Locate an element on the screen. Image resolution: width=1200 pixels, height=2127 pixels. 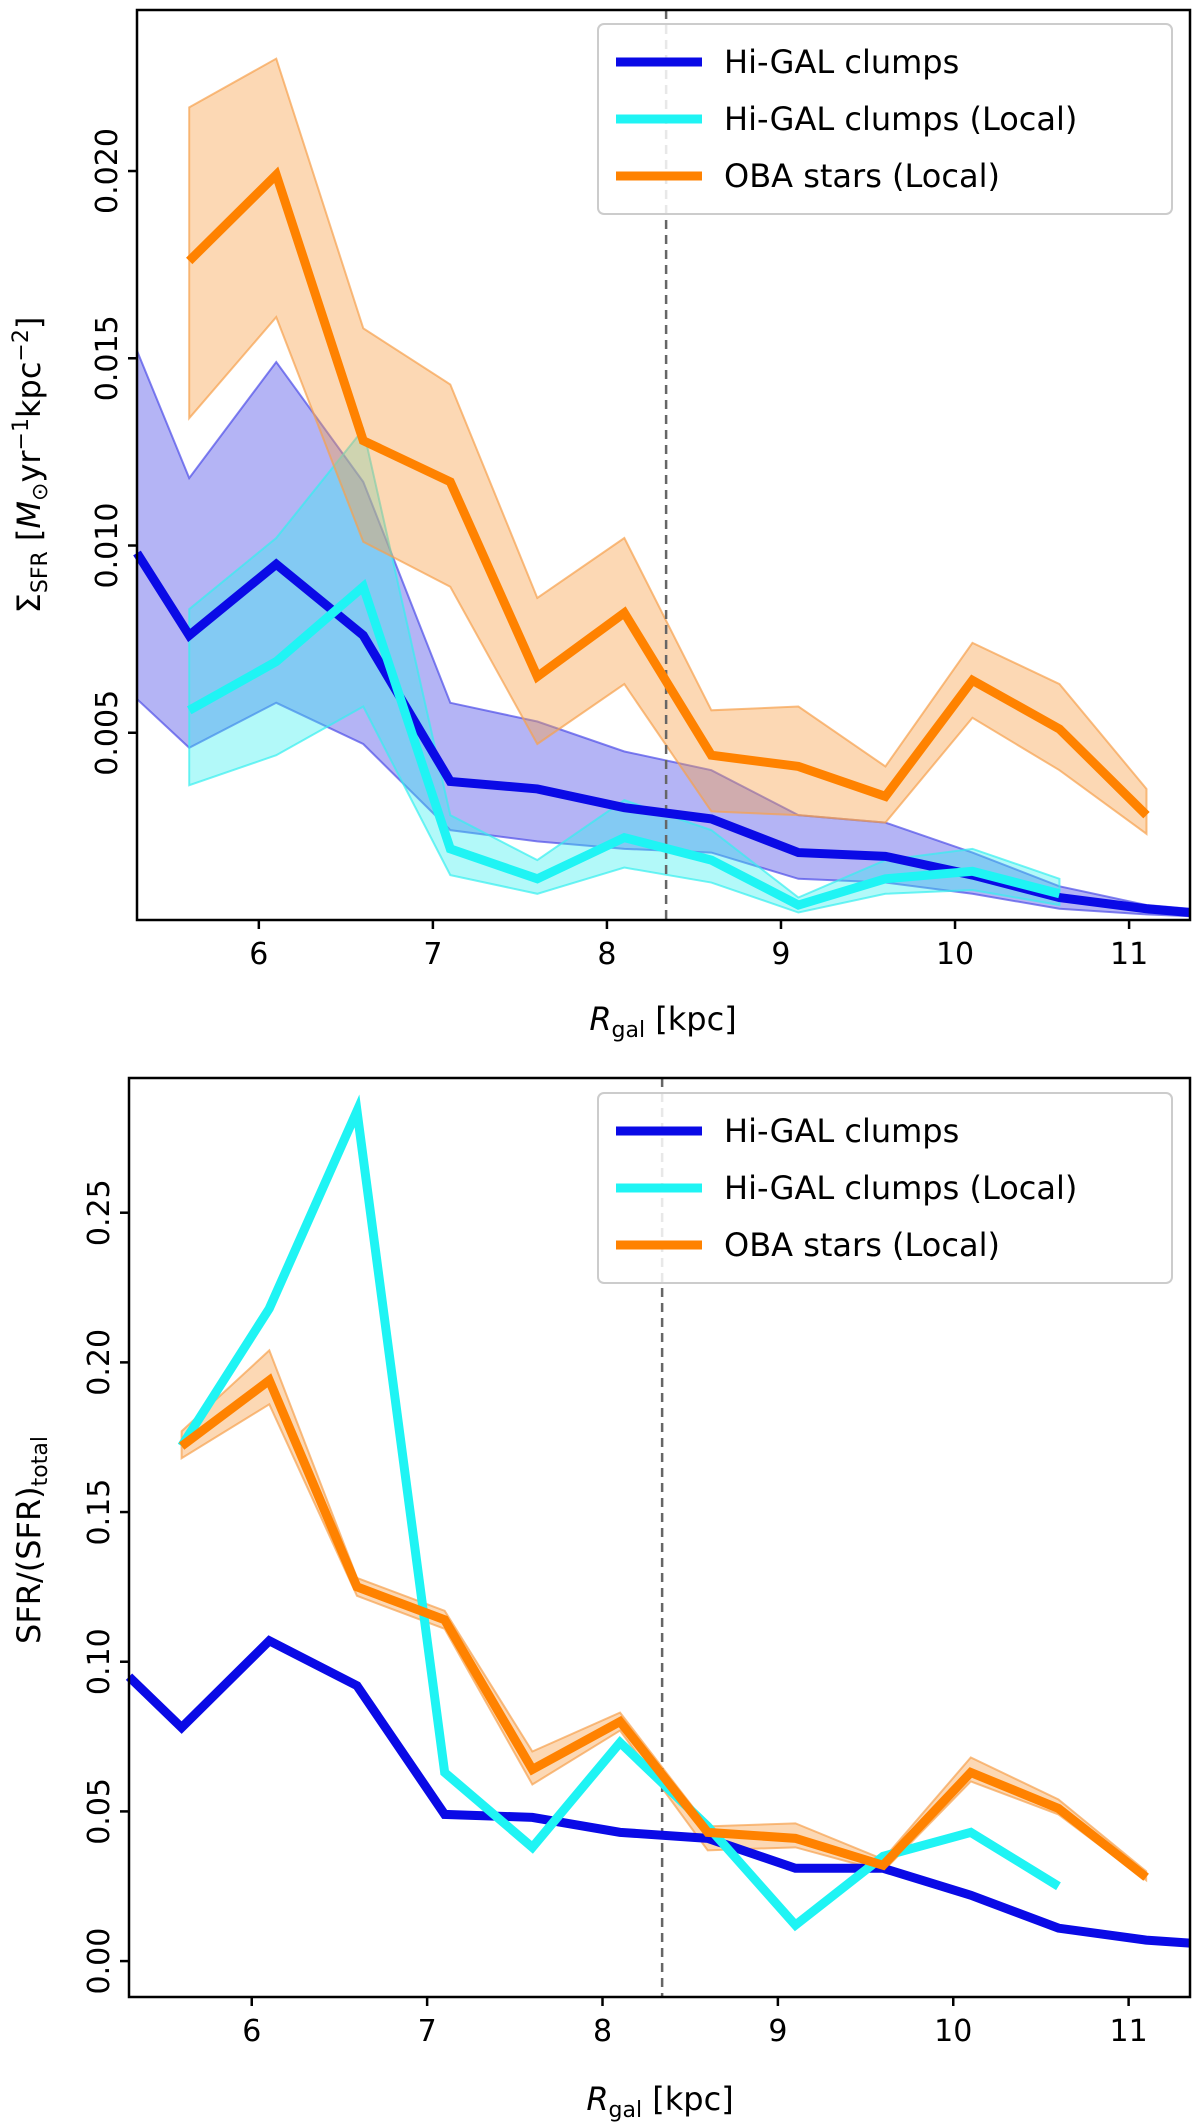
bottom-x-axis-label: Rgal [kpc] is located at coordinates (659, 2101).